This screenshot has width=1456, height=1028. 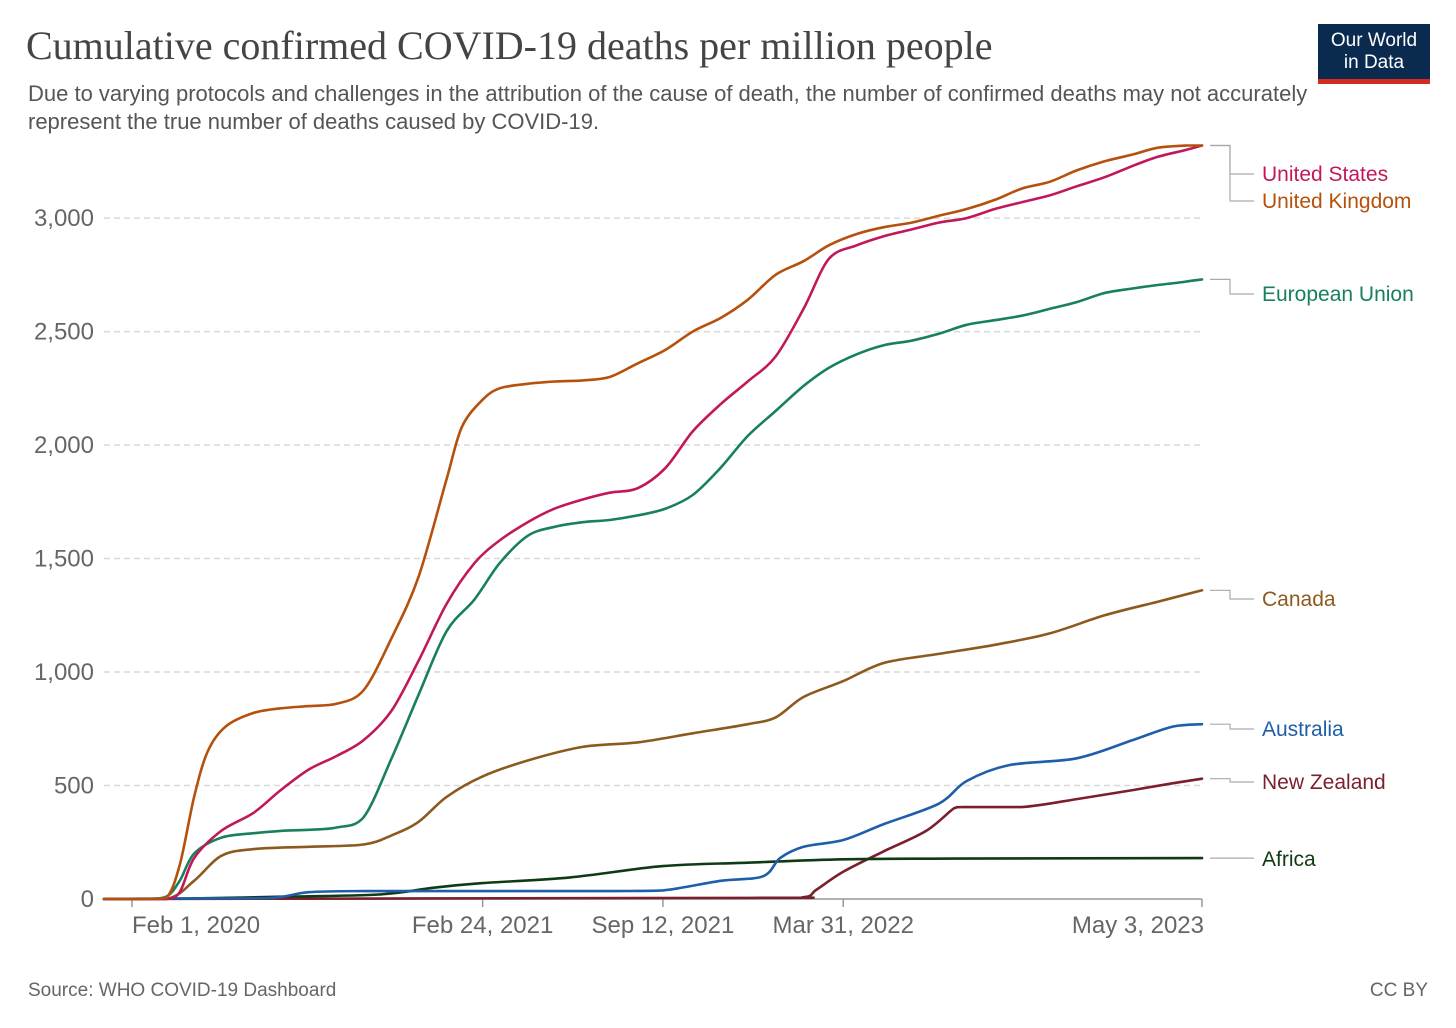 I want to click on series-line-new-zealand, so click(x=653, y=839).